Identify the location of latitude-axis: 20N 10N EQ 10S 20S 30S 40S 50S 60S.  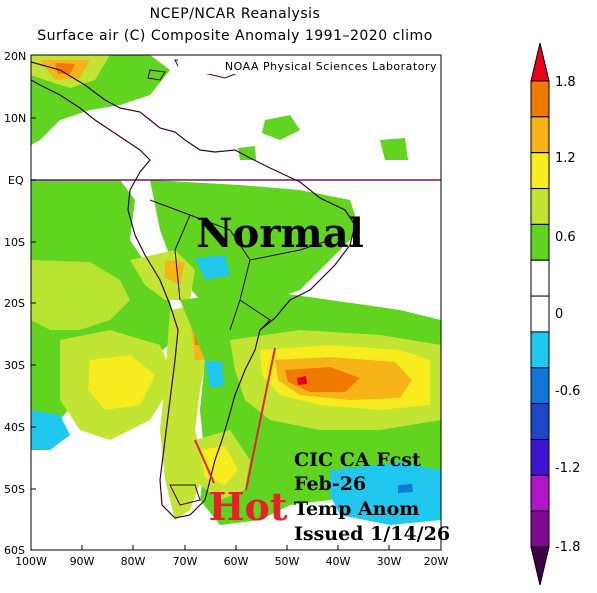
(20, 303).